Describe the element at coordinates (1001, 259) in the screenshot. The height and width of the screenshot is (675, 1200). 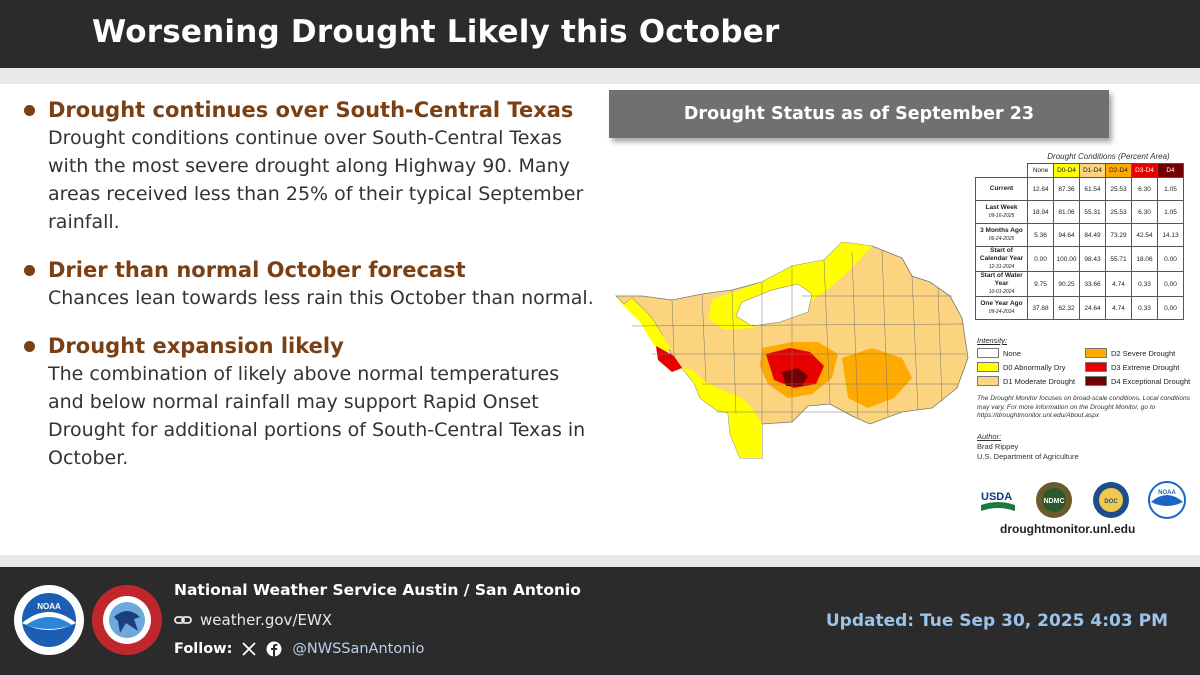
I see `row-label: Start of Calendar Year 12-31-2024` at that location.